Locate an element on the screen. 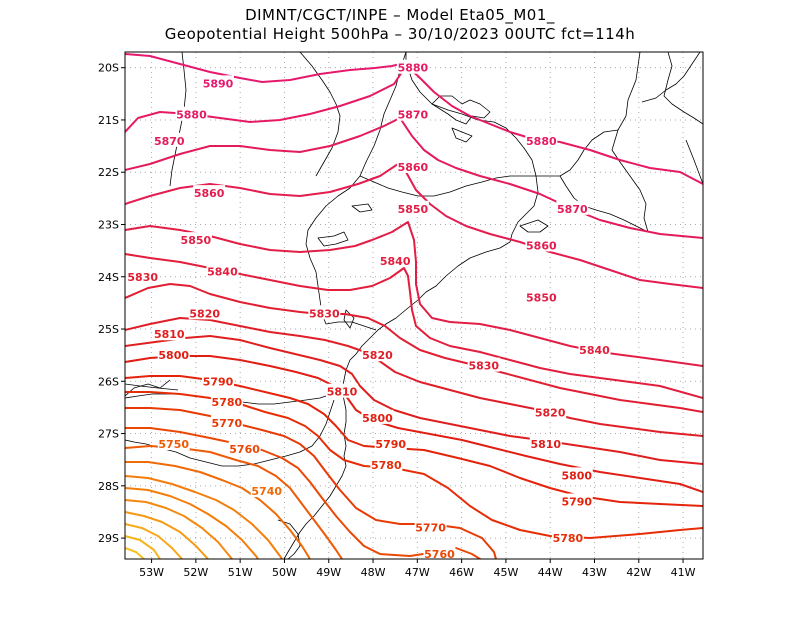 This screenshot has width=800, height=618. lat-tick-label: 21S is located at coordinates (108, 120).